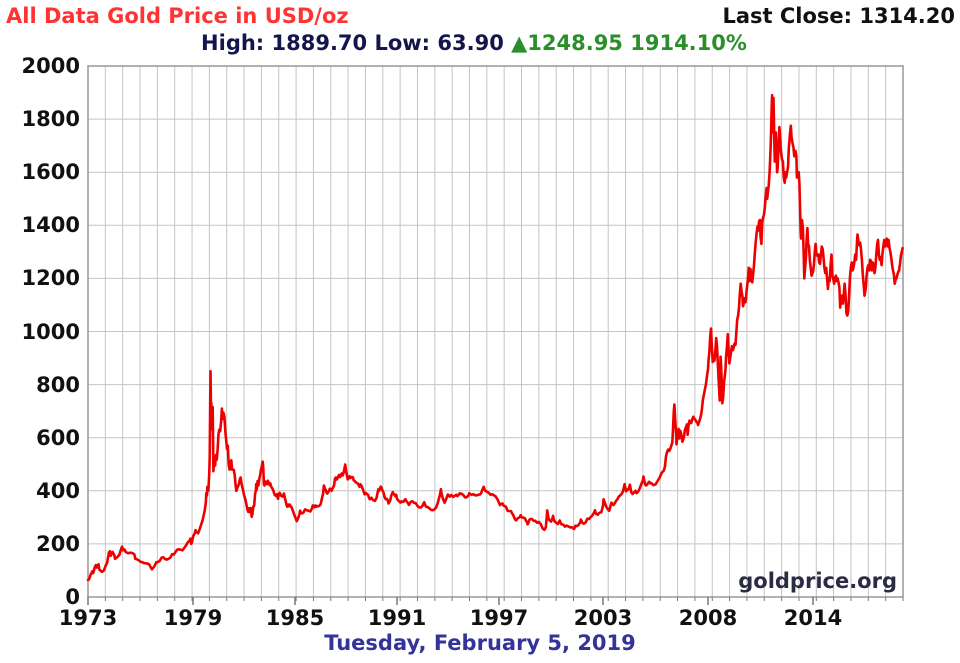 The width and height of the screenshot is (960, 663). I want to click on x-axis-label: 1979, so click(193, 618).